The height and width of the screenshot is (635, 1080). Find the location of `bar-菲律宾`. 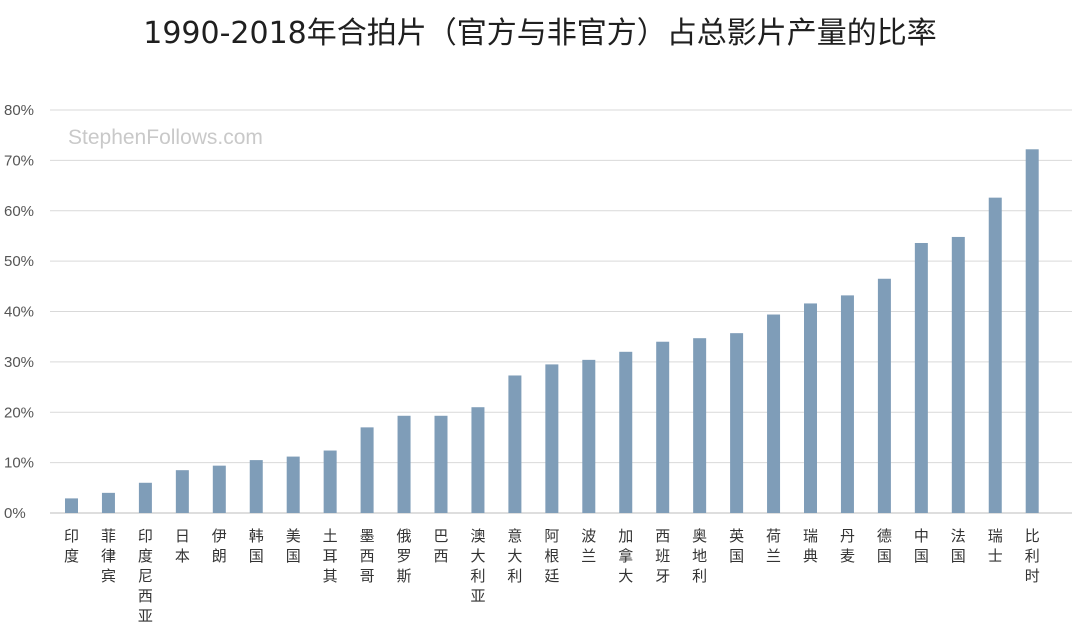

bar-菲律宾 is located at coordinates (108, 502).